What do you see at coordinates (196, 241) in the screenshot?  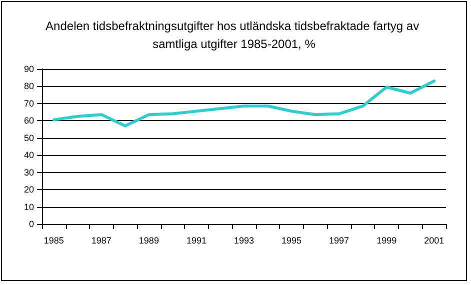 I see `x-tick-label: 1991` at bounding box center [196, 241].